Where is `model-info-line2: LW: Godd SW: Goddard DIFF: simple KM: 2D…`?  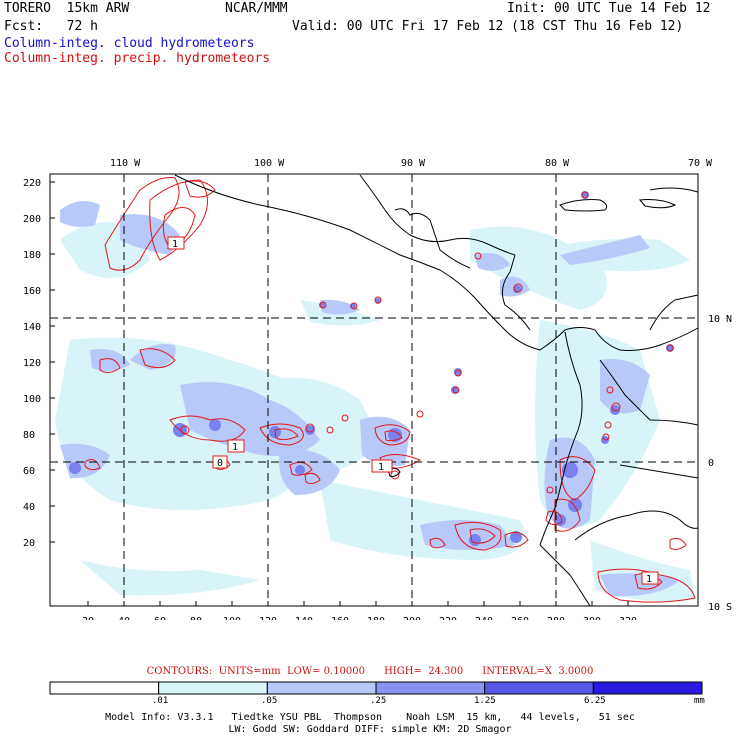 model-info-line2: LW: Godd SW: Goddard DIFF: simple KM: 2D… is located at coordinates (370, 729).